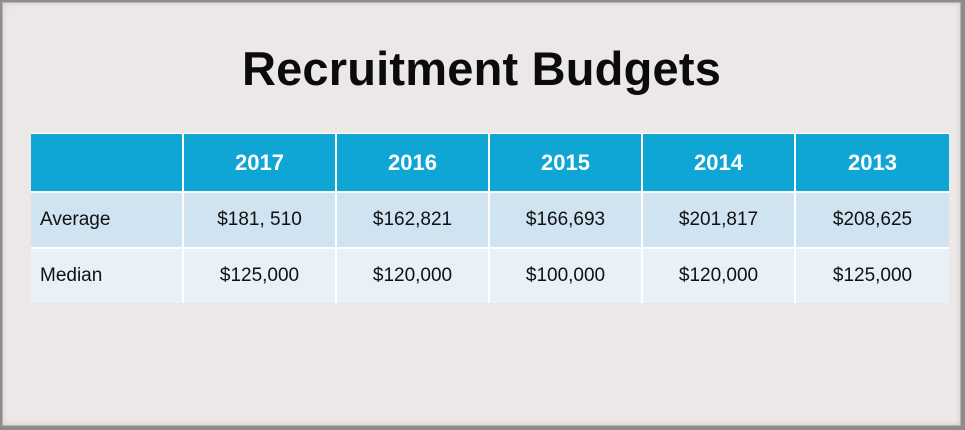  Describe the element at coordinates (107, 219) in the screenshot. I see `row-label-average: Average` at that location.